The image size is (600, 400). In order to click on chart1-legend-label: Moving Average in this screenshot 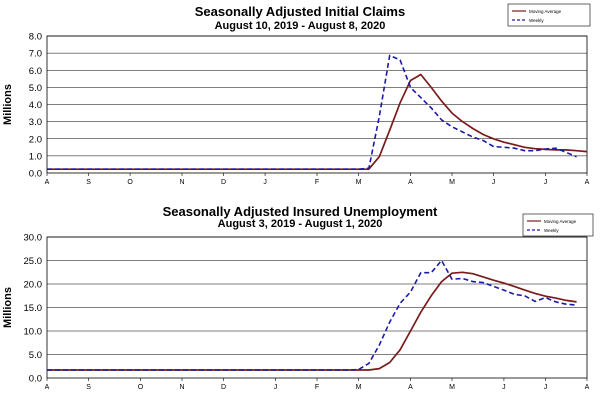, I will do `click(545, 11)`.